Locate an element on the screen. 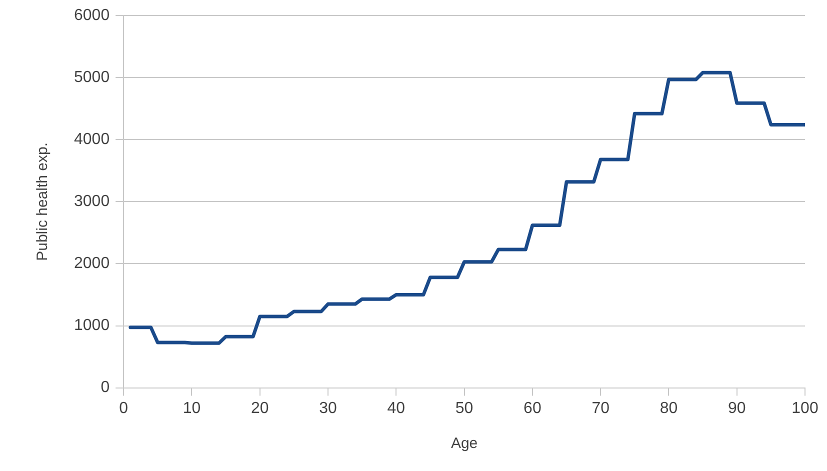 The width and height of the screenshot is (827, 471). x-axis-title: Age is located at coordinates (464, 443).